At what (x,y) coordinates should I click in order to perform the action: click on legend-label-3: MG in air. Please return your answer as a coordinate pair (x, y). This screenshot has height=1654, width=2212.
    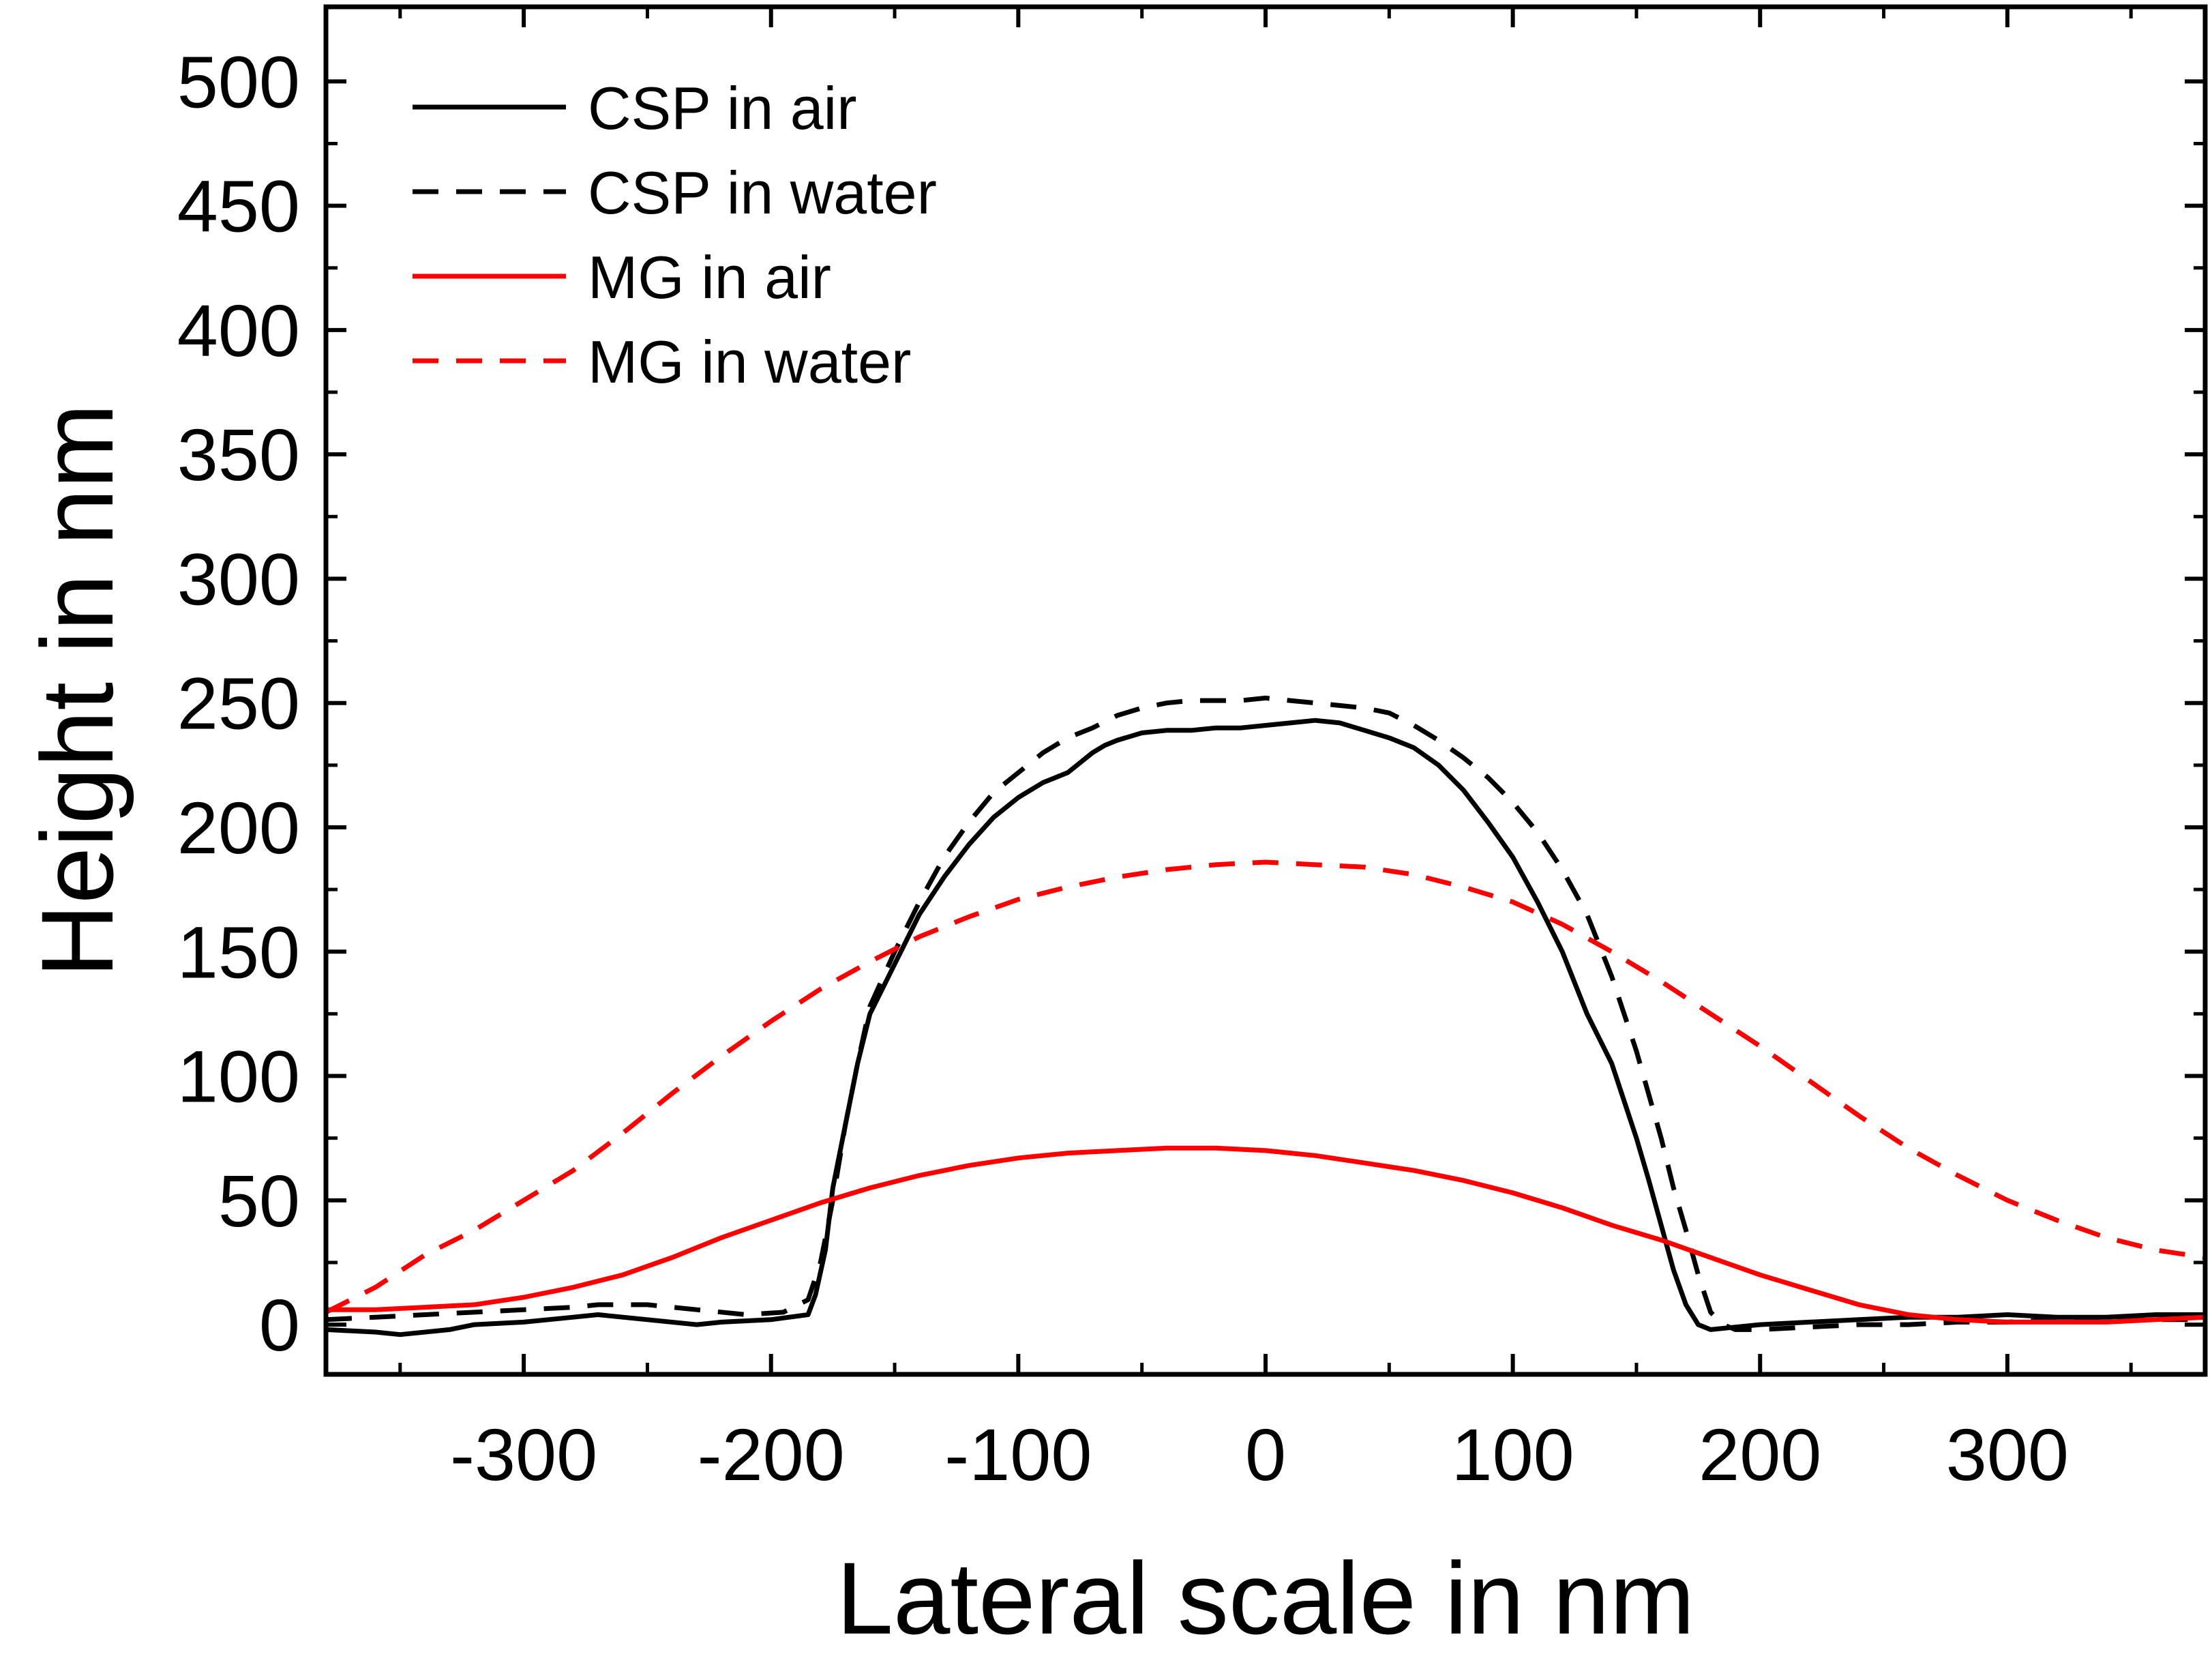
    Looking at the image, I should click on (709, 277).